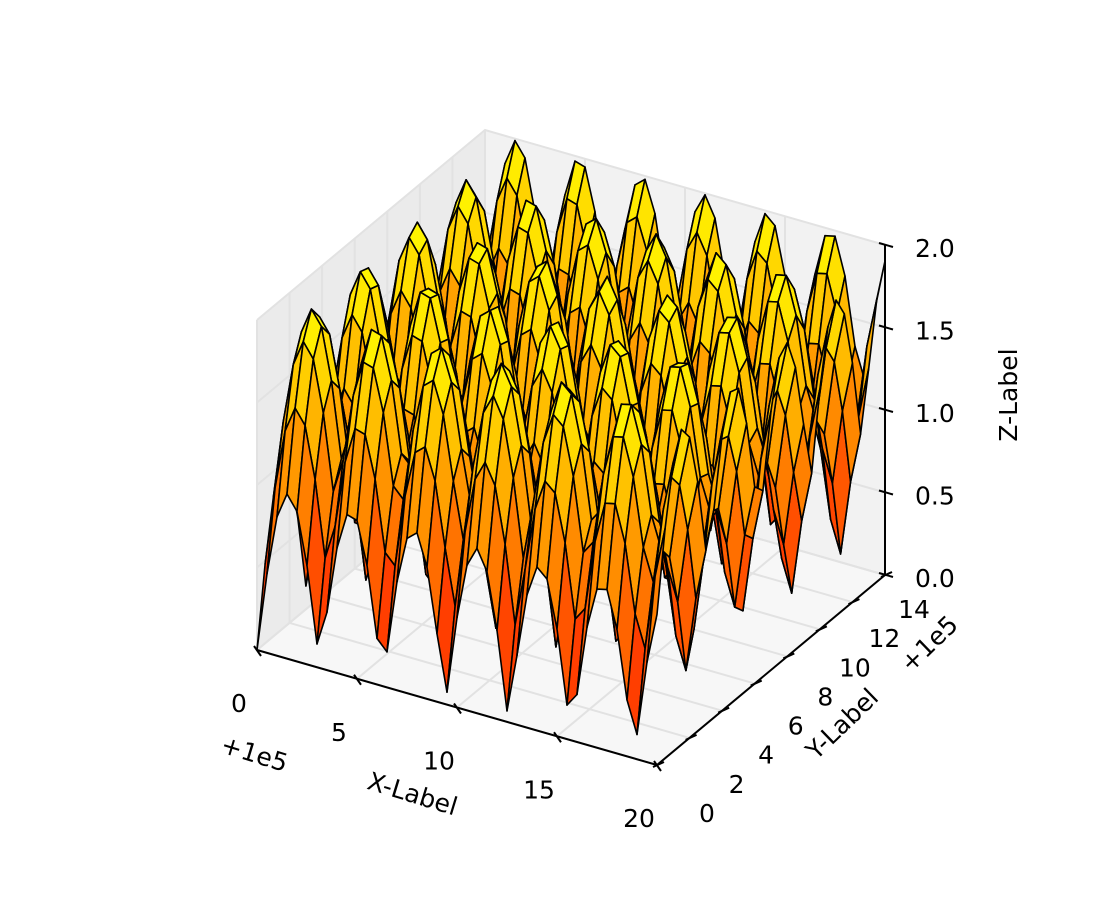 This screenshot has width=1100, height=900. What do you see at coordinates (935, 248) in the screenshot?
I see `z-tick-label: 2.0` at bounding box center [935, 248].